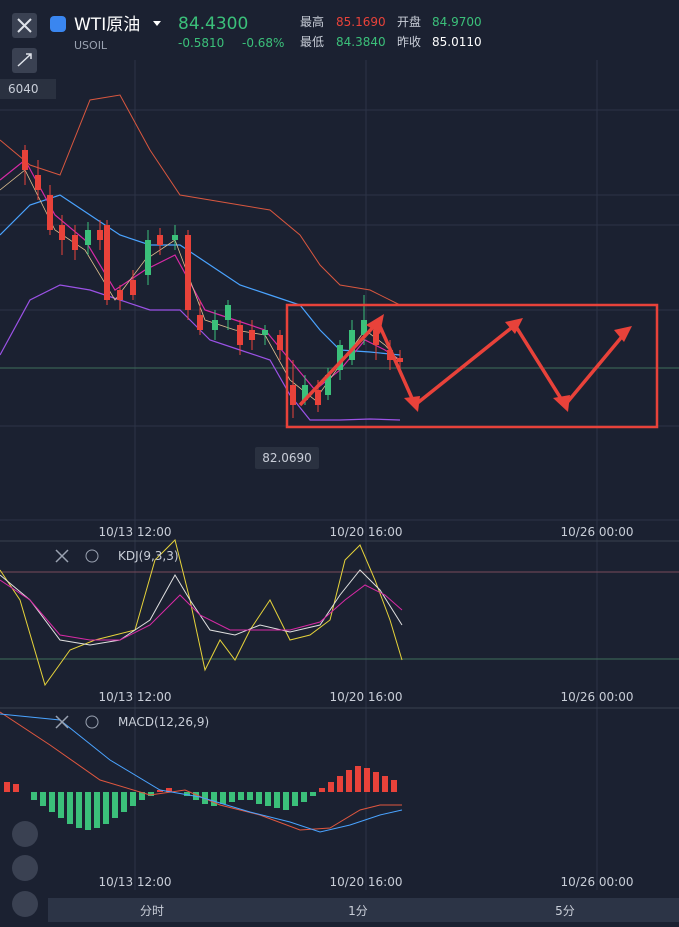 The image size is (679, 927). What do you see at coordinates (200, 352) in the screenshot?
I see `boll-lower` at bounding box center [200, 352].